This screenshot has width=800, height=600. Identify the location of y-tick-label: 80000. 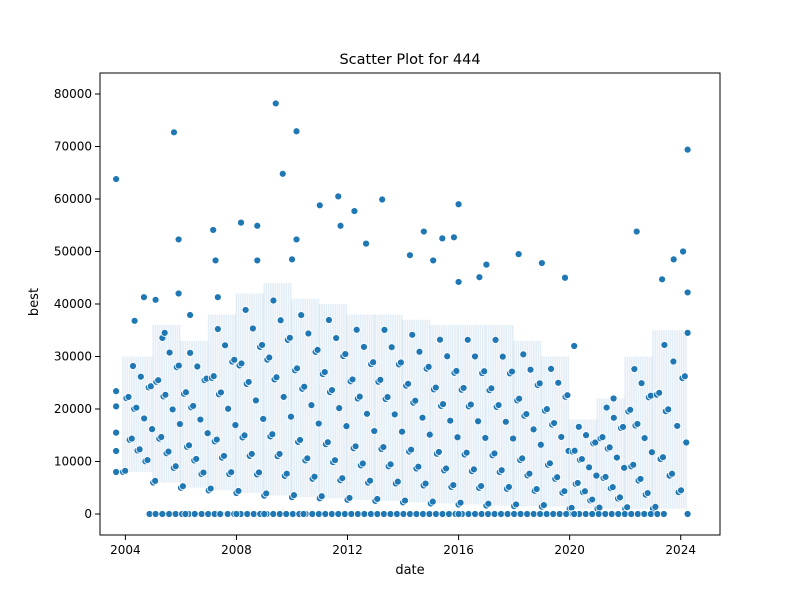
(73, 94).